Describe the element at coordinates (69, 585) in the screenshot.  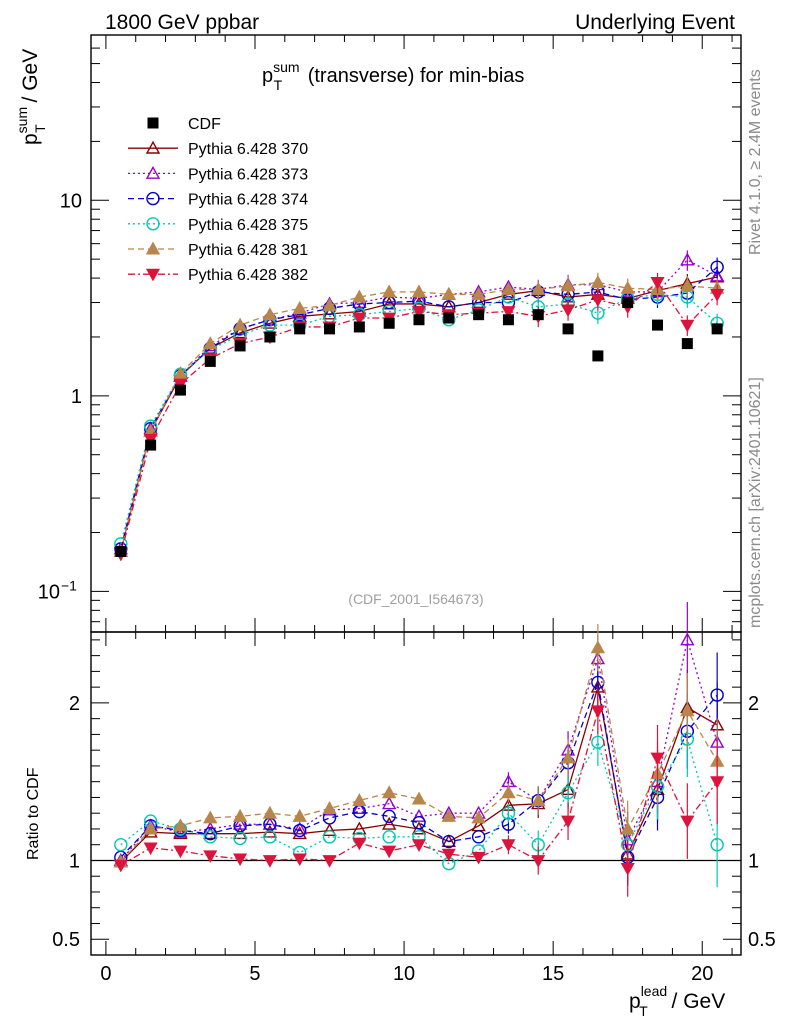
I see `y-tick-label-exponent: −1` at that location.